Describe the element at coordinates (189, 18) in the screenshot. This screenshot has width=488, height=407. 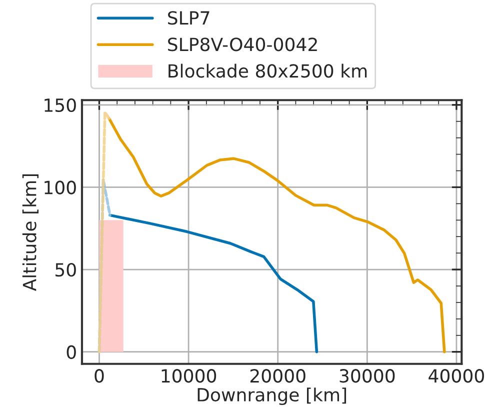
I see `legend-label: SLP7` at that location.